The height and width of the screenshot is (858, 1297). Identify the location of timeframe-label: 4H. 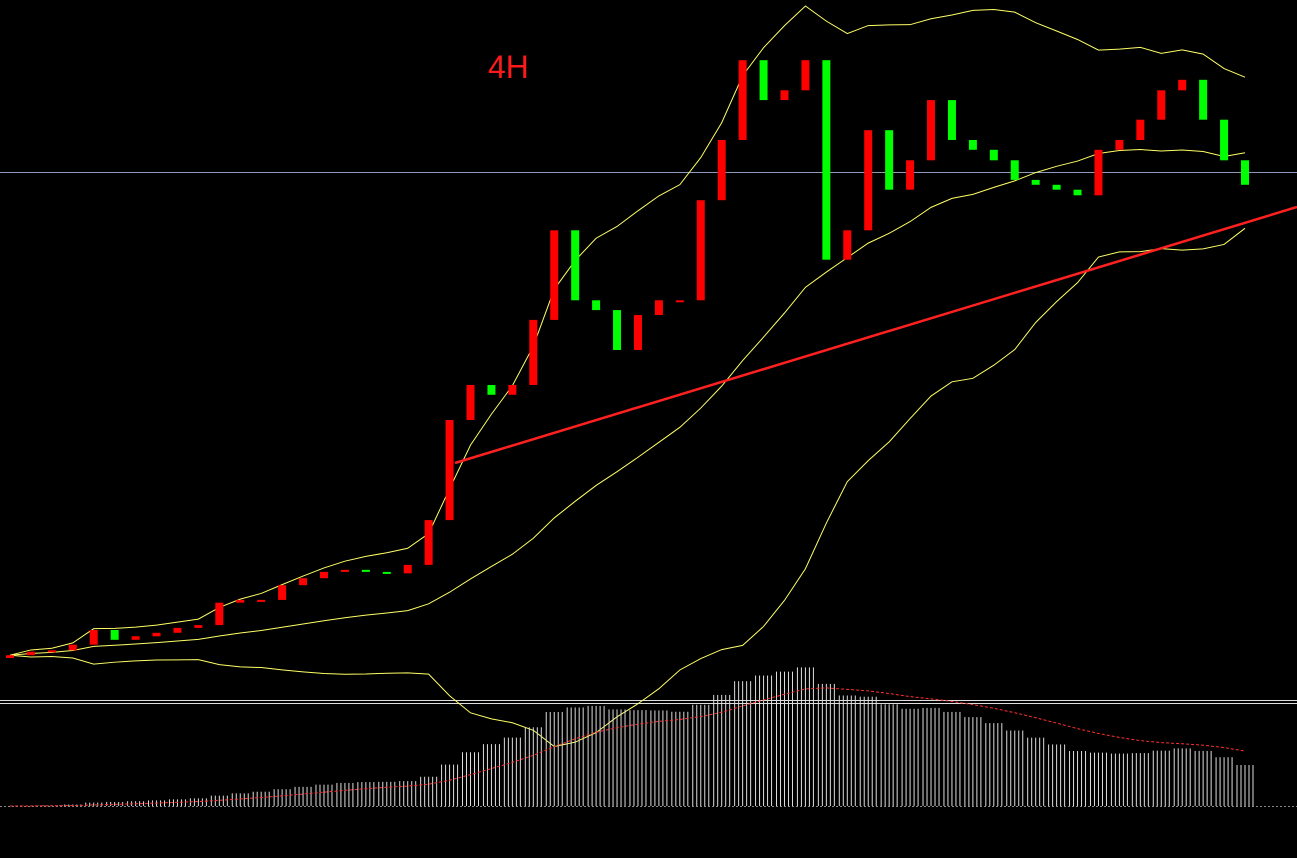
(508, 67).